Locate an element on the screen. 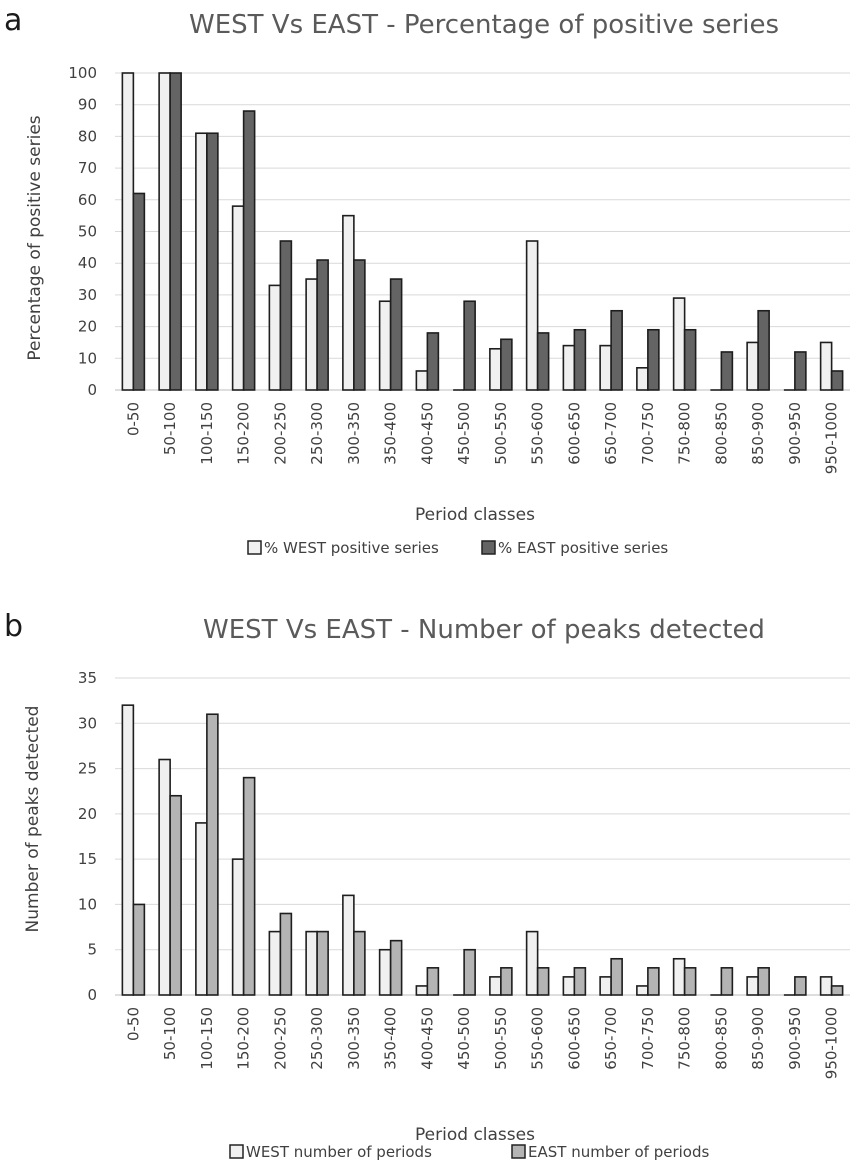  panel-b-x-tick-label: 250-300 is located at coordinates (317, 1038).